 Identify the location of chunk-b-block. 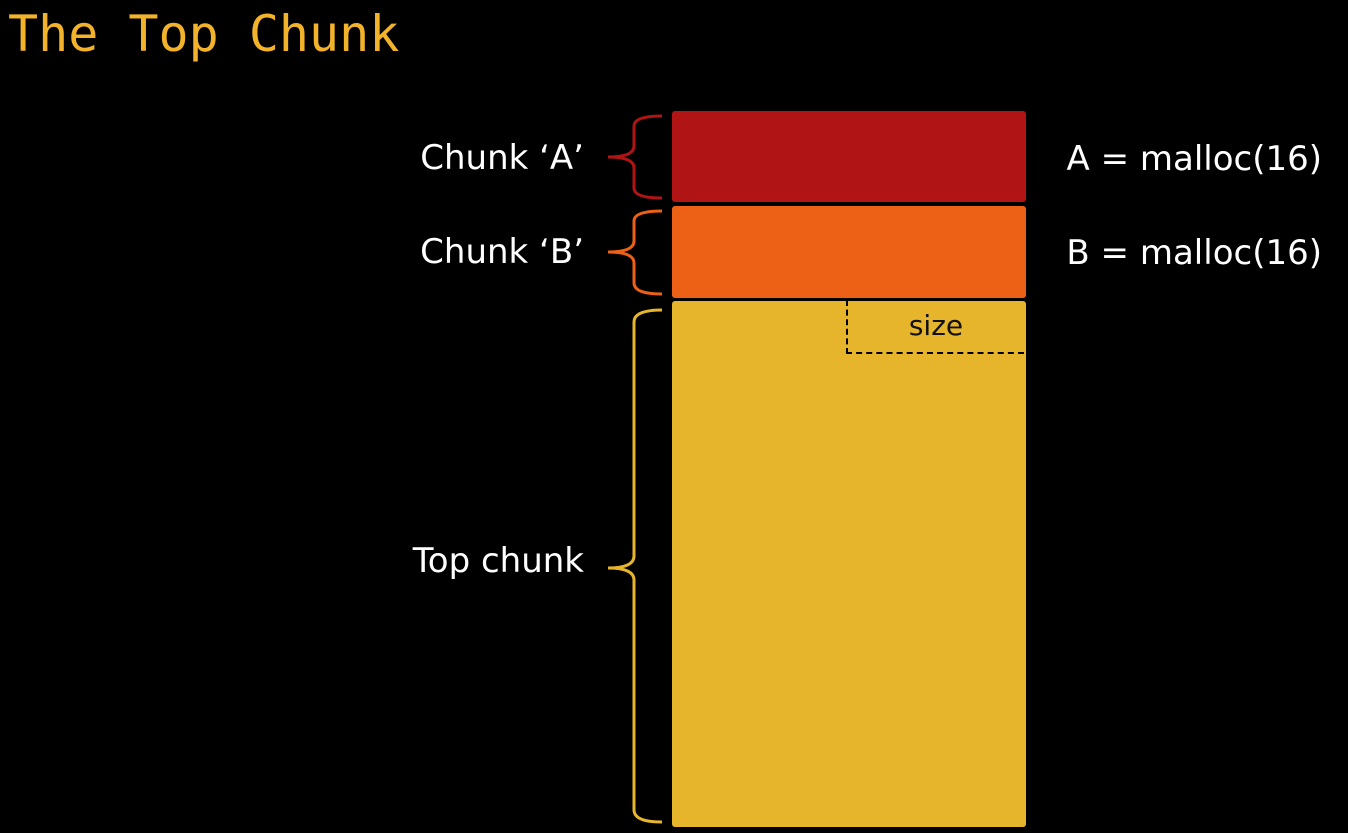
(849, 252).